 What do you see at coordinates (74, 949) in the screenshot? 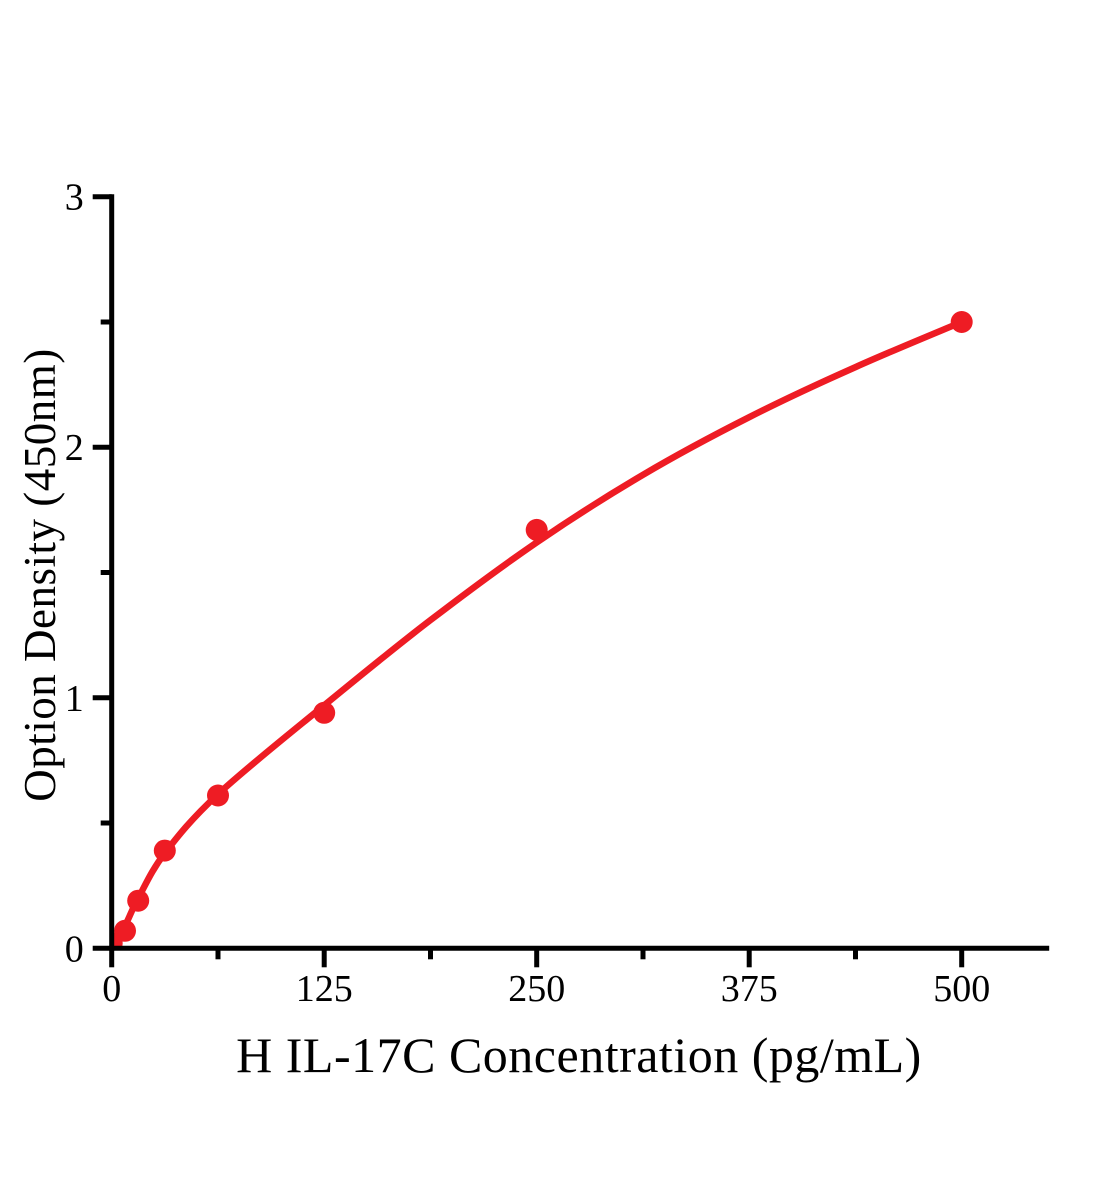
I see `y-tick-label: 0` at bounding box center [74, 949].